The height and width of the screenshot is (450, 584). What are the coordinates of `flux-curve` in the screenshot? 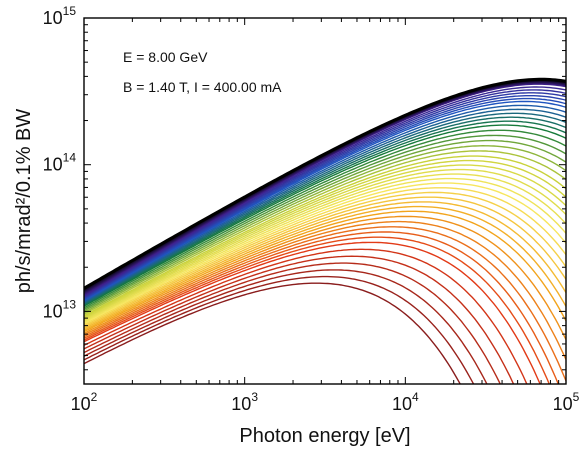 It's located at (272, 333).